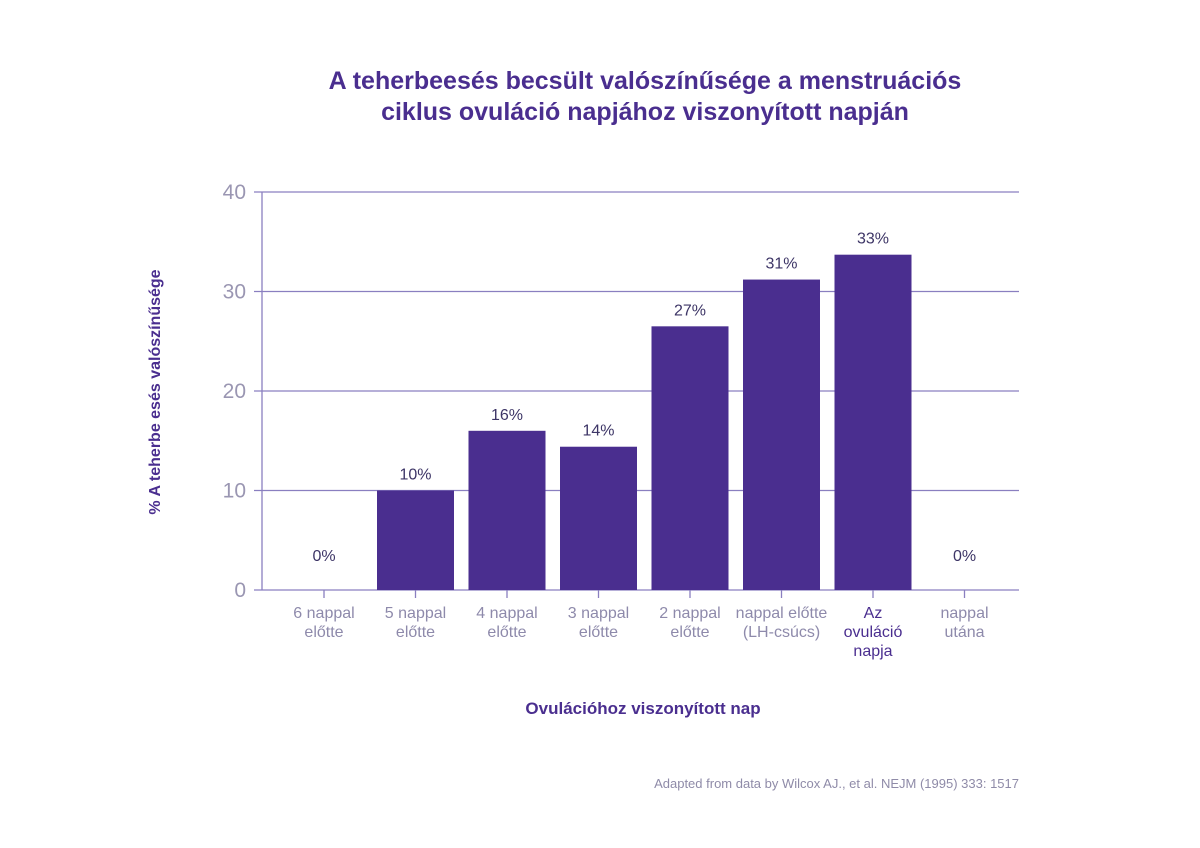 The width and height of the screenshot is (1200, 848). I want to click on data-label: 31%, so click(781, 264).